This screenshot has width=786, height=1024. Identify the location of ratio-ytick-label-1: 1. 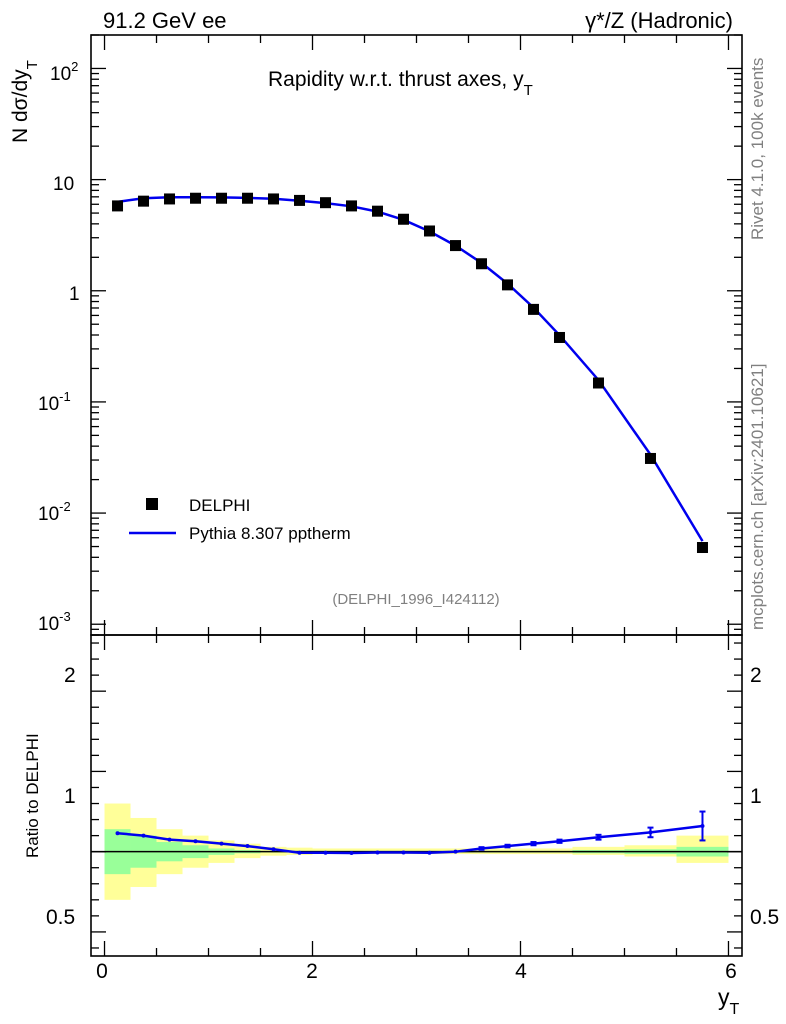
(70, 796).